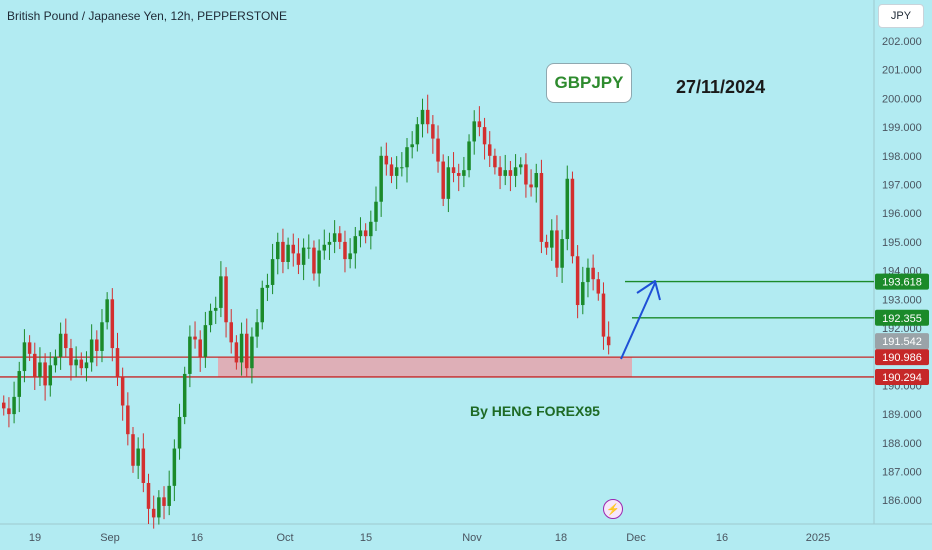  I want to click on time-axis: 19 Sep 16 Oct 15 Nov 18 Dec 16 2025, so click(429, 538).